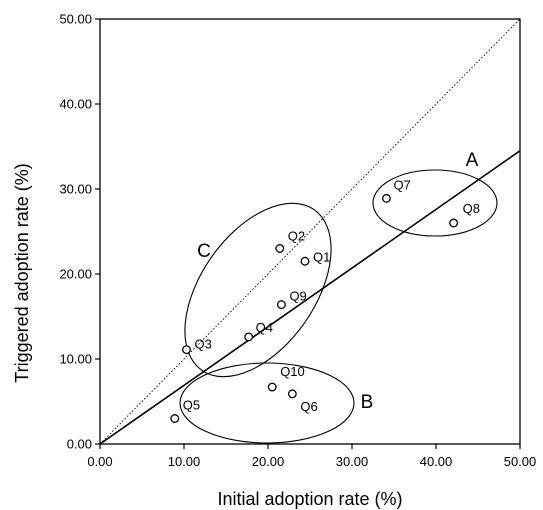 The height and width of the screenshot is (510, 543). Describe the element at coordinates (204, 251) in the screenshot. I see `group-c-label: C` at that location.